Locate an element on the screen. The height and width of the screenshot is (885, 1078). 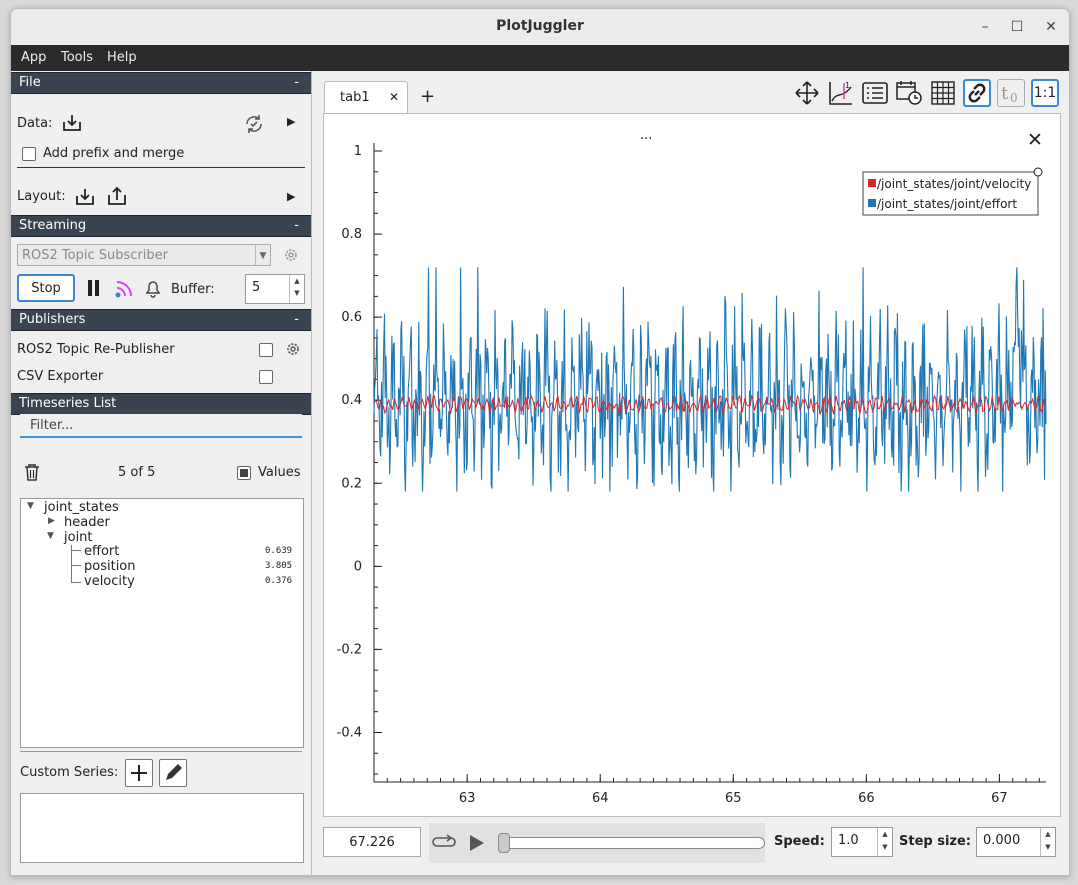
custom-series-list is located at coordinates (162, 828).